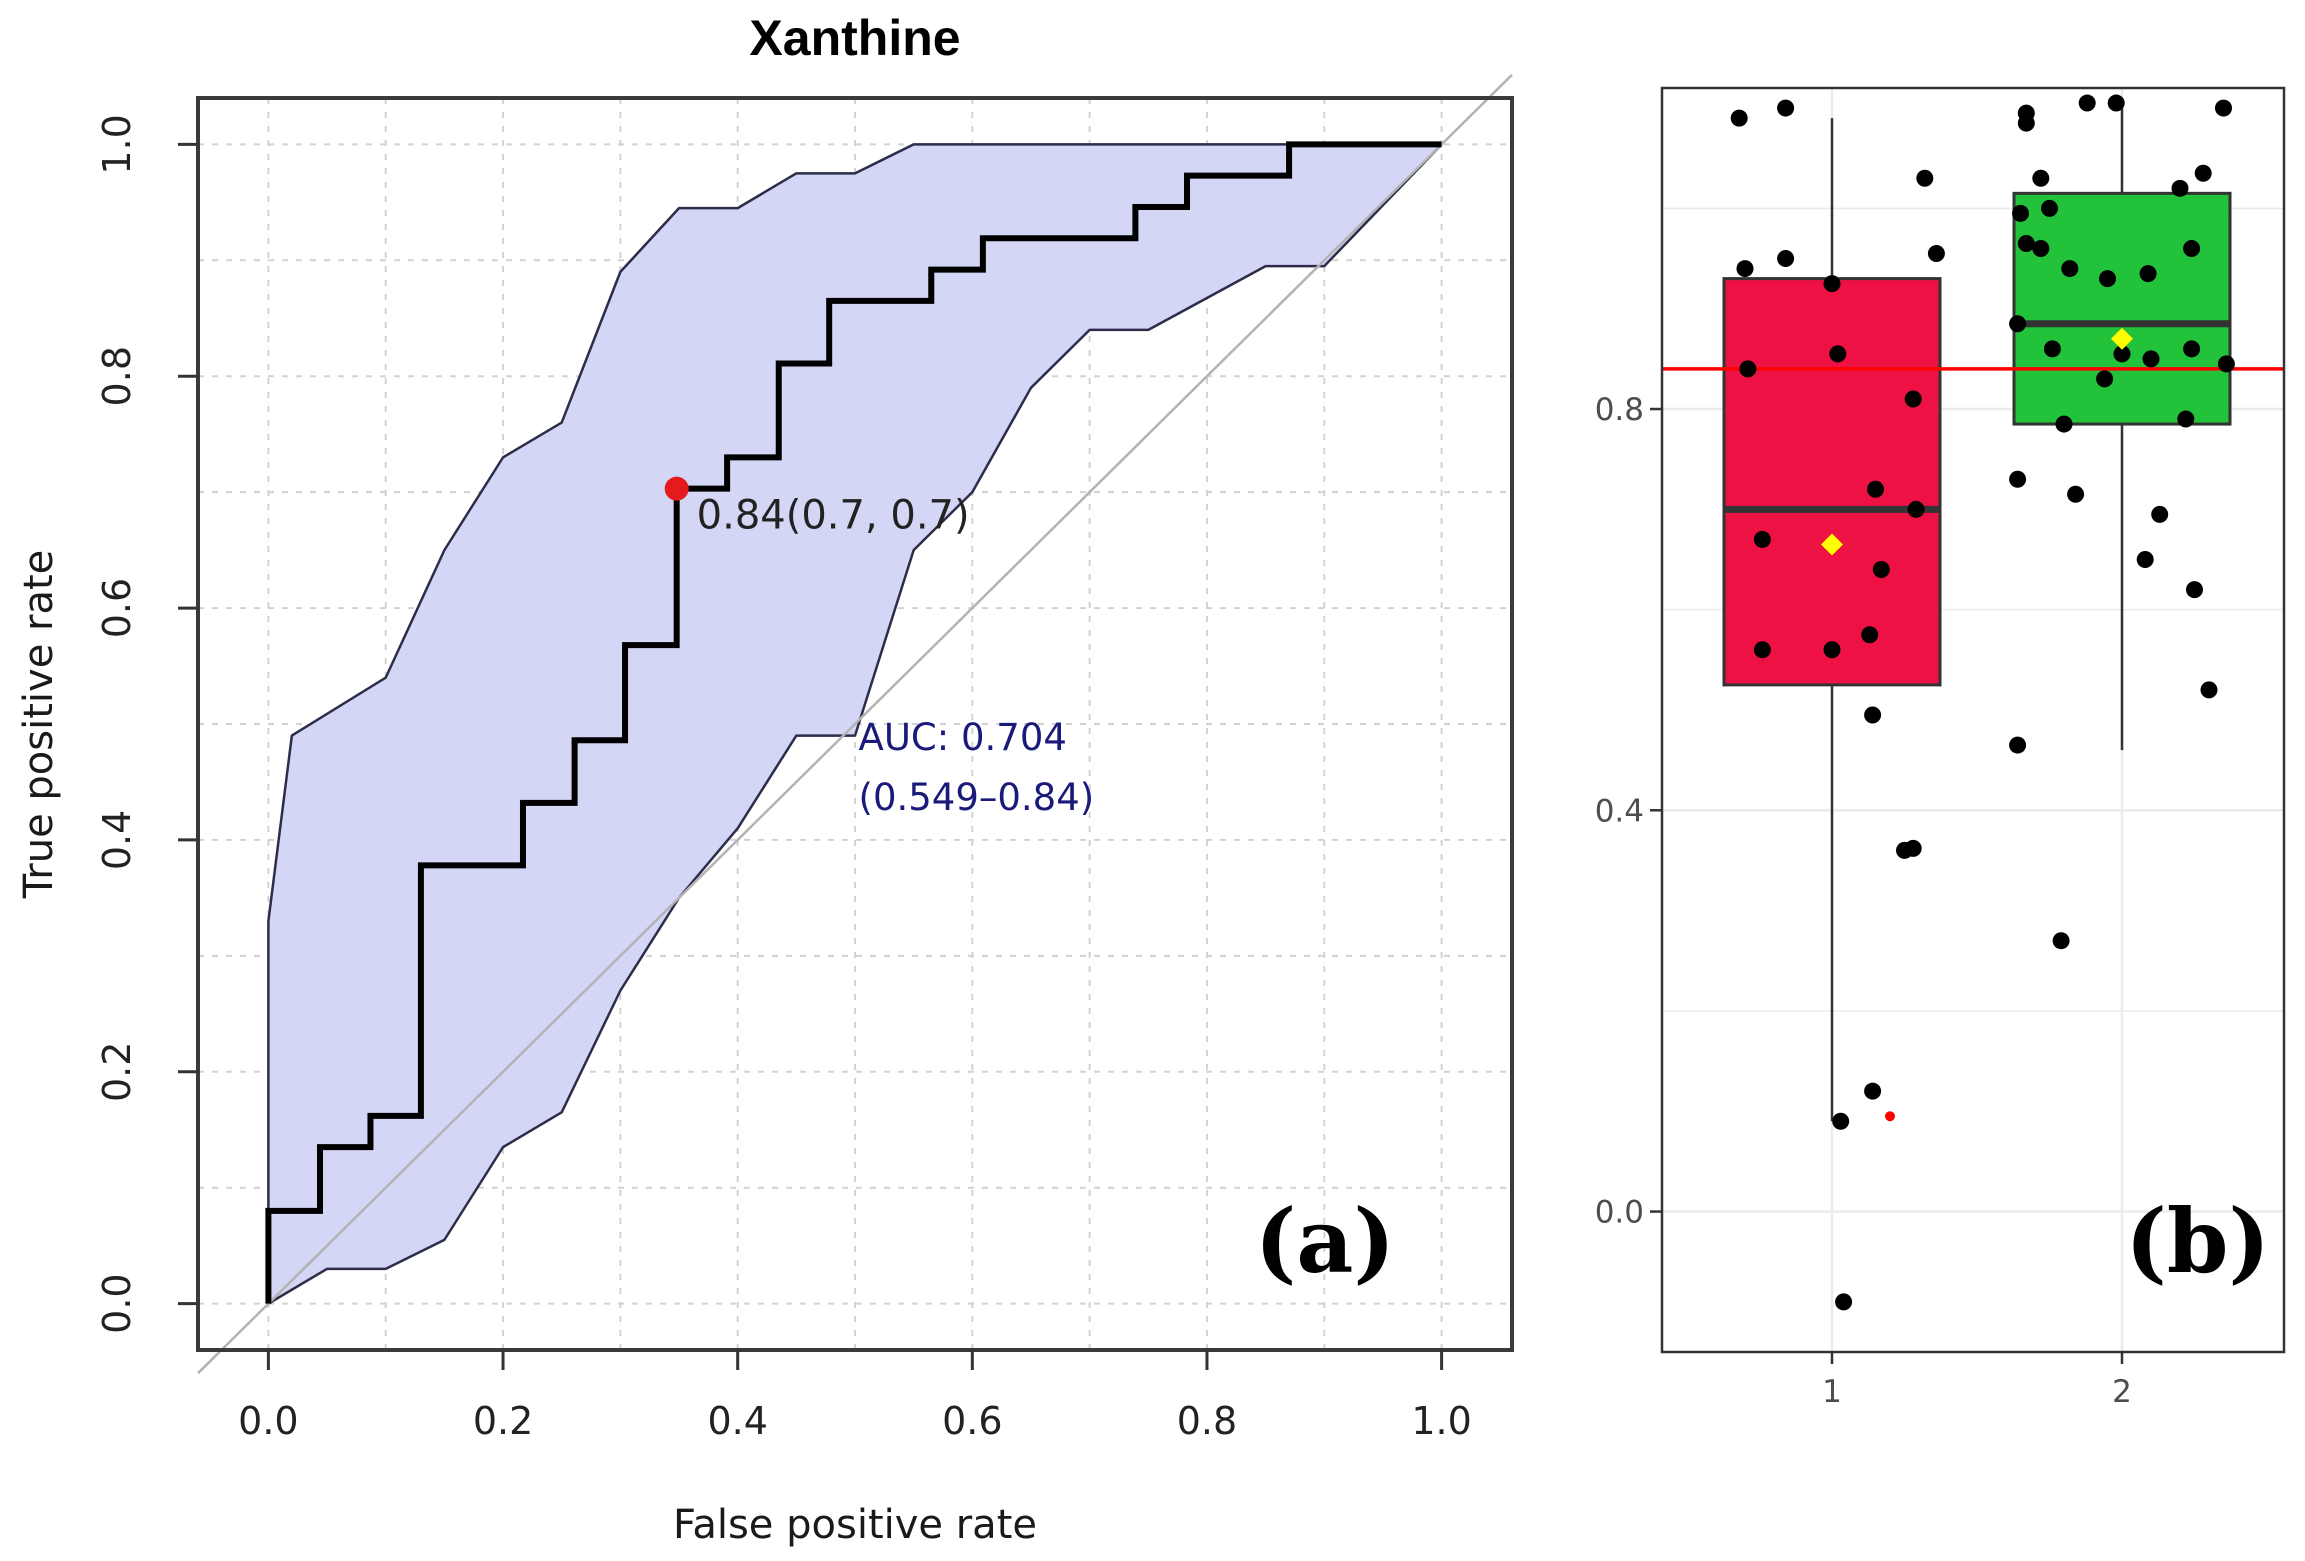  What do you see at coordinates (737, 1421) in the screenshot?
I see `x-axis-tick-label: 0.4` at bounding box center [737, 1421].